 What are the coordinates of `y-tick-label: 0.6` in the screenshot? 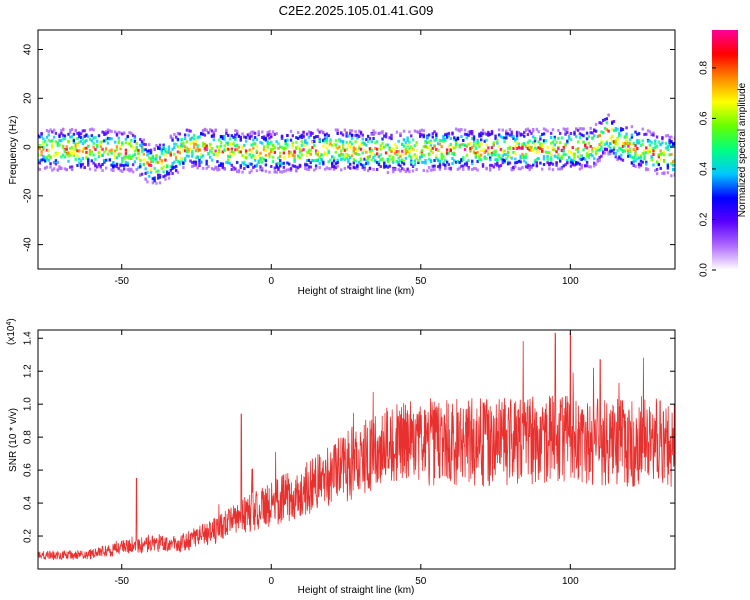 It's located at (28, 470).